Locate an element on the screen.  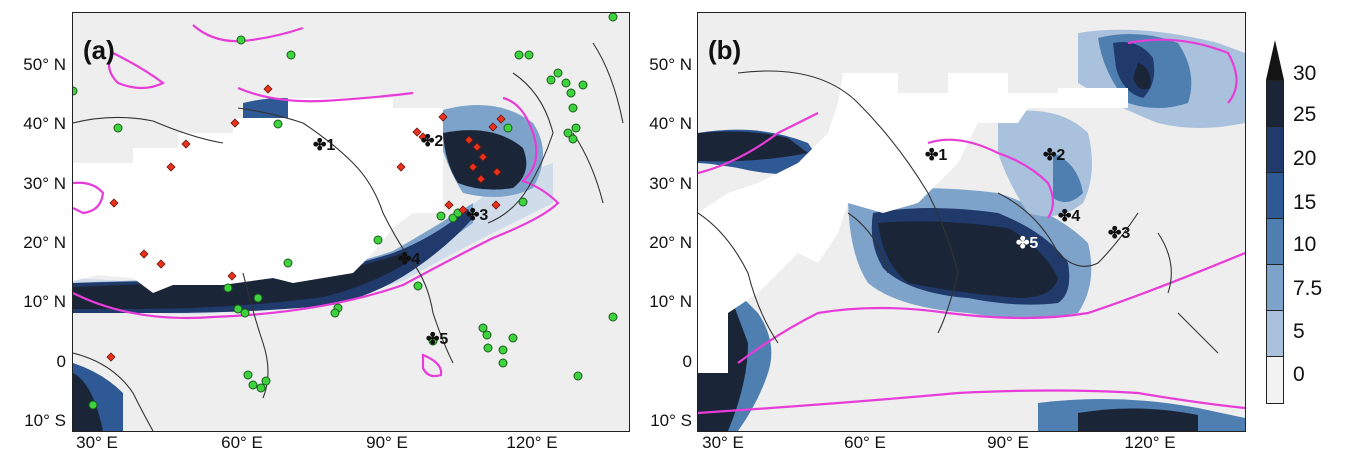
colorbar-label-5: 5 is located at coordinates (1299, 331).